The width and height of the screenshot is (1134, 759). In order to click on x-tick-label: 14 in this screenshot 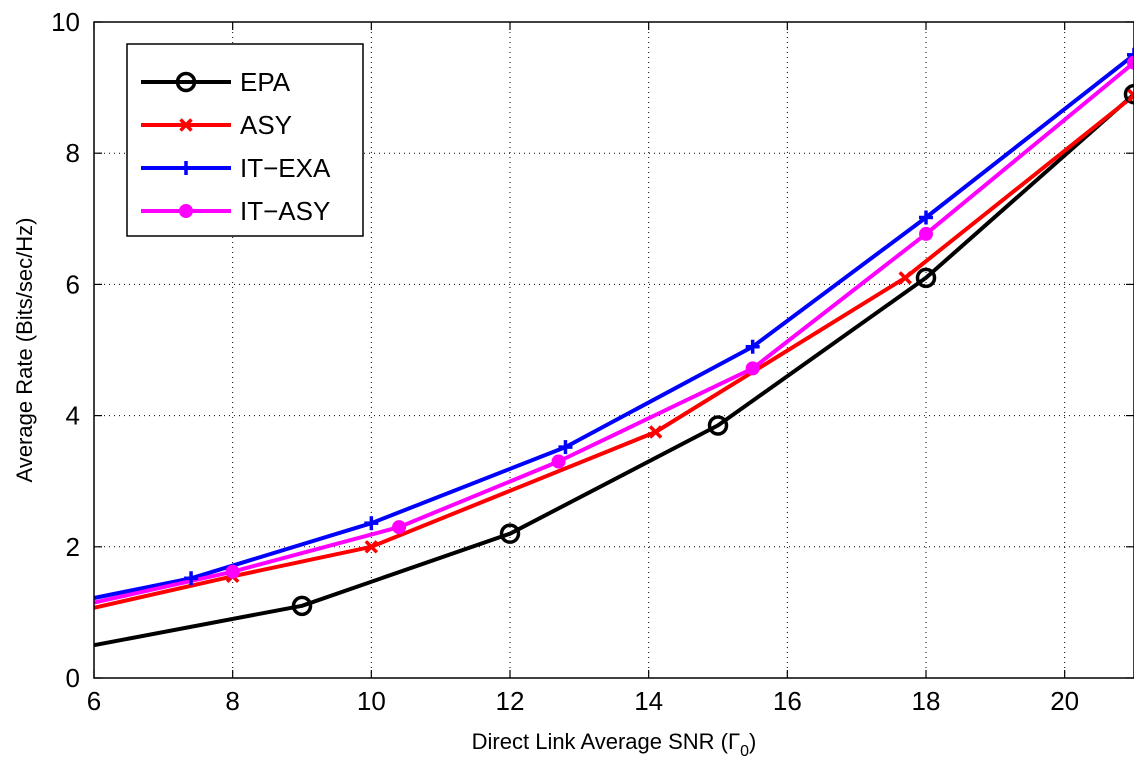, I will do `click(648, 701)`.